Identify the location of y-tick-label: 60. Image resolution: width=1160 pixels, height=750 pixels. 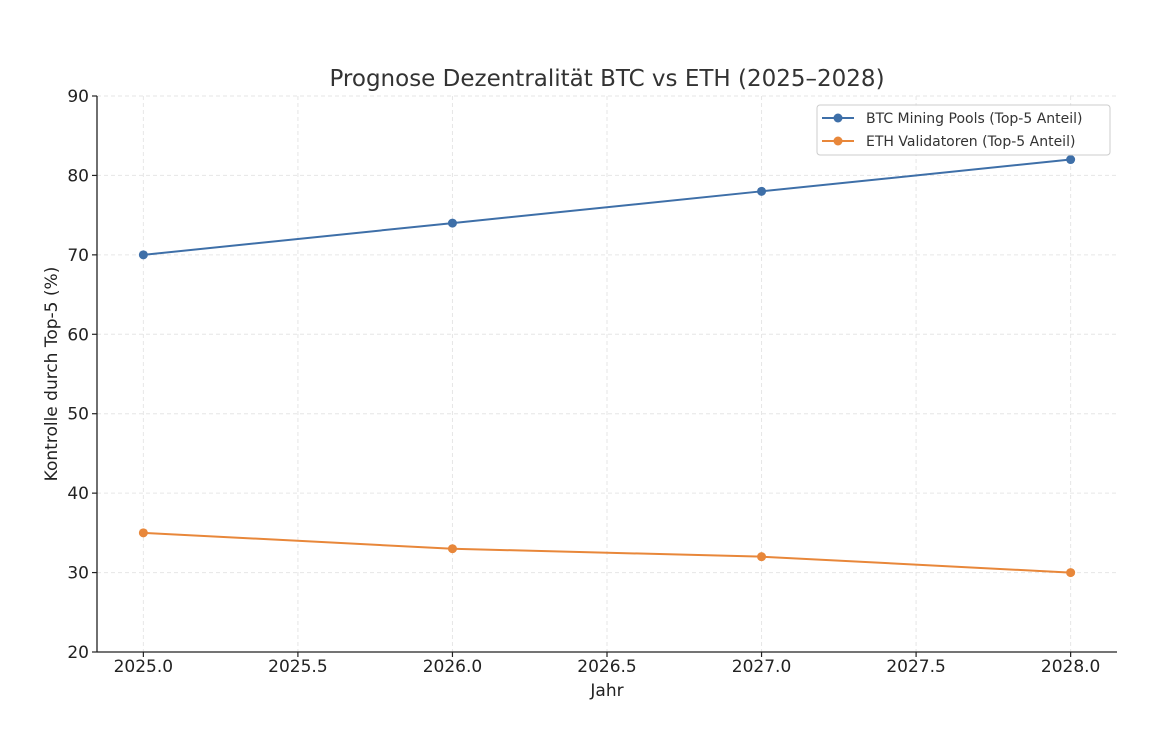
(78, 335).